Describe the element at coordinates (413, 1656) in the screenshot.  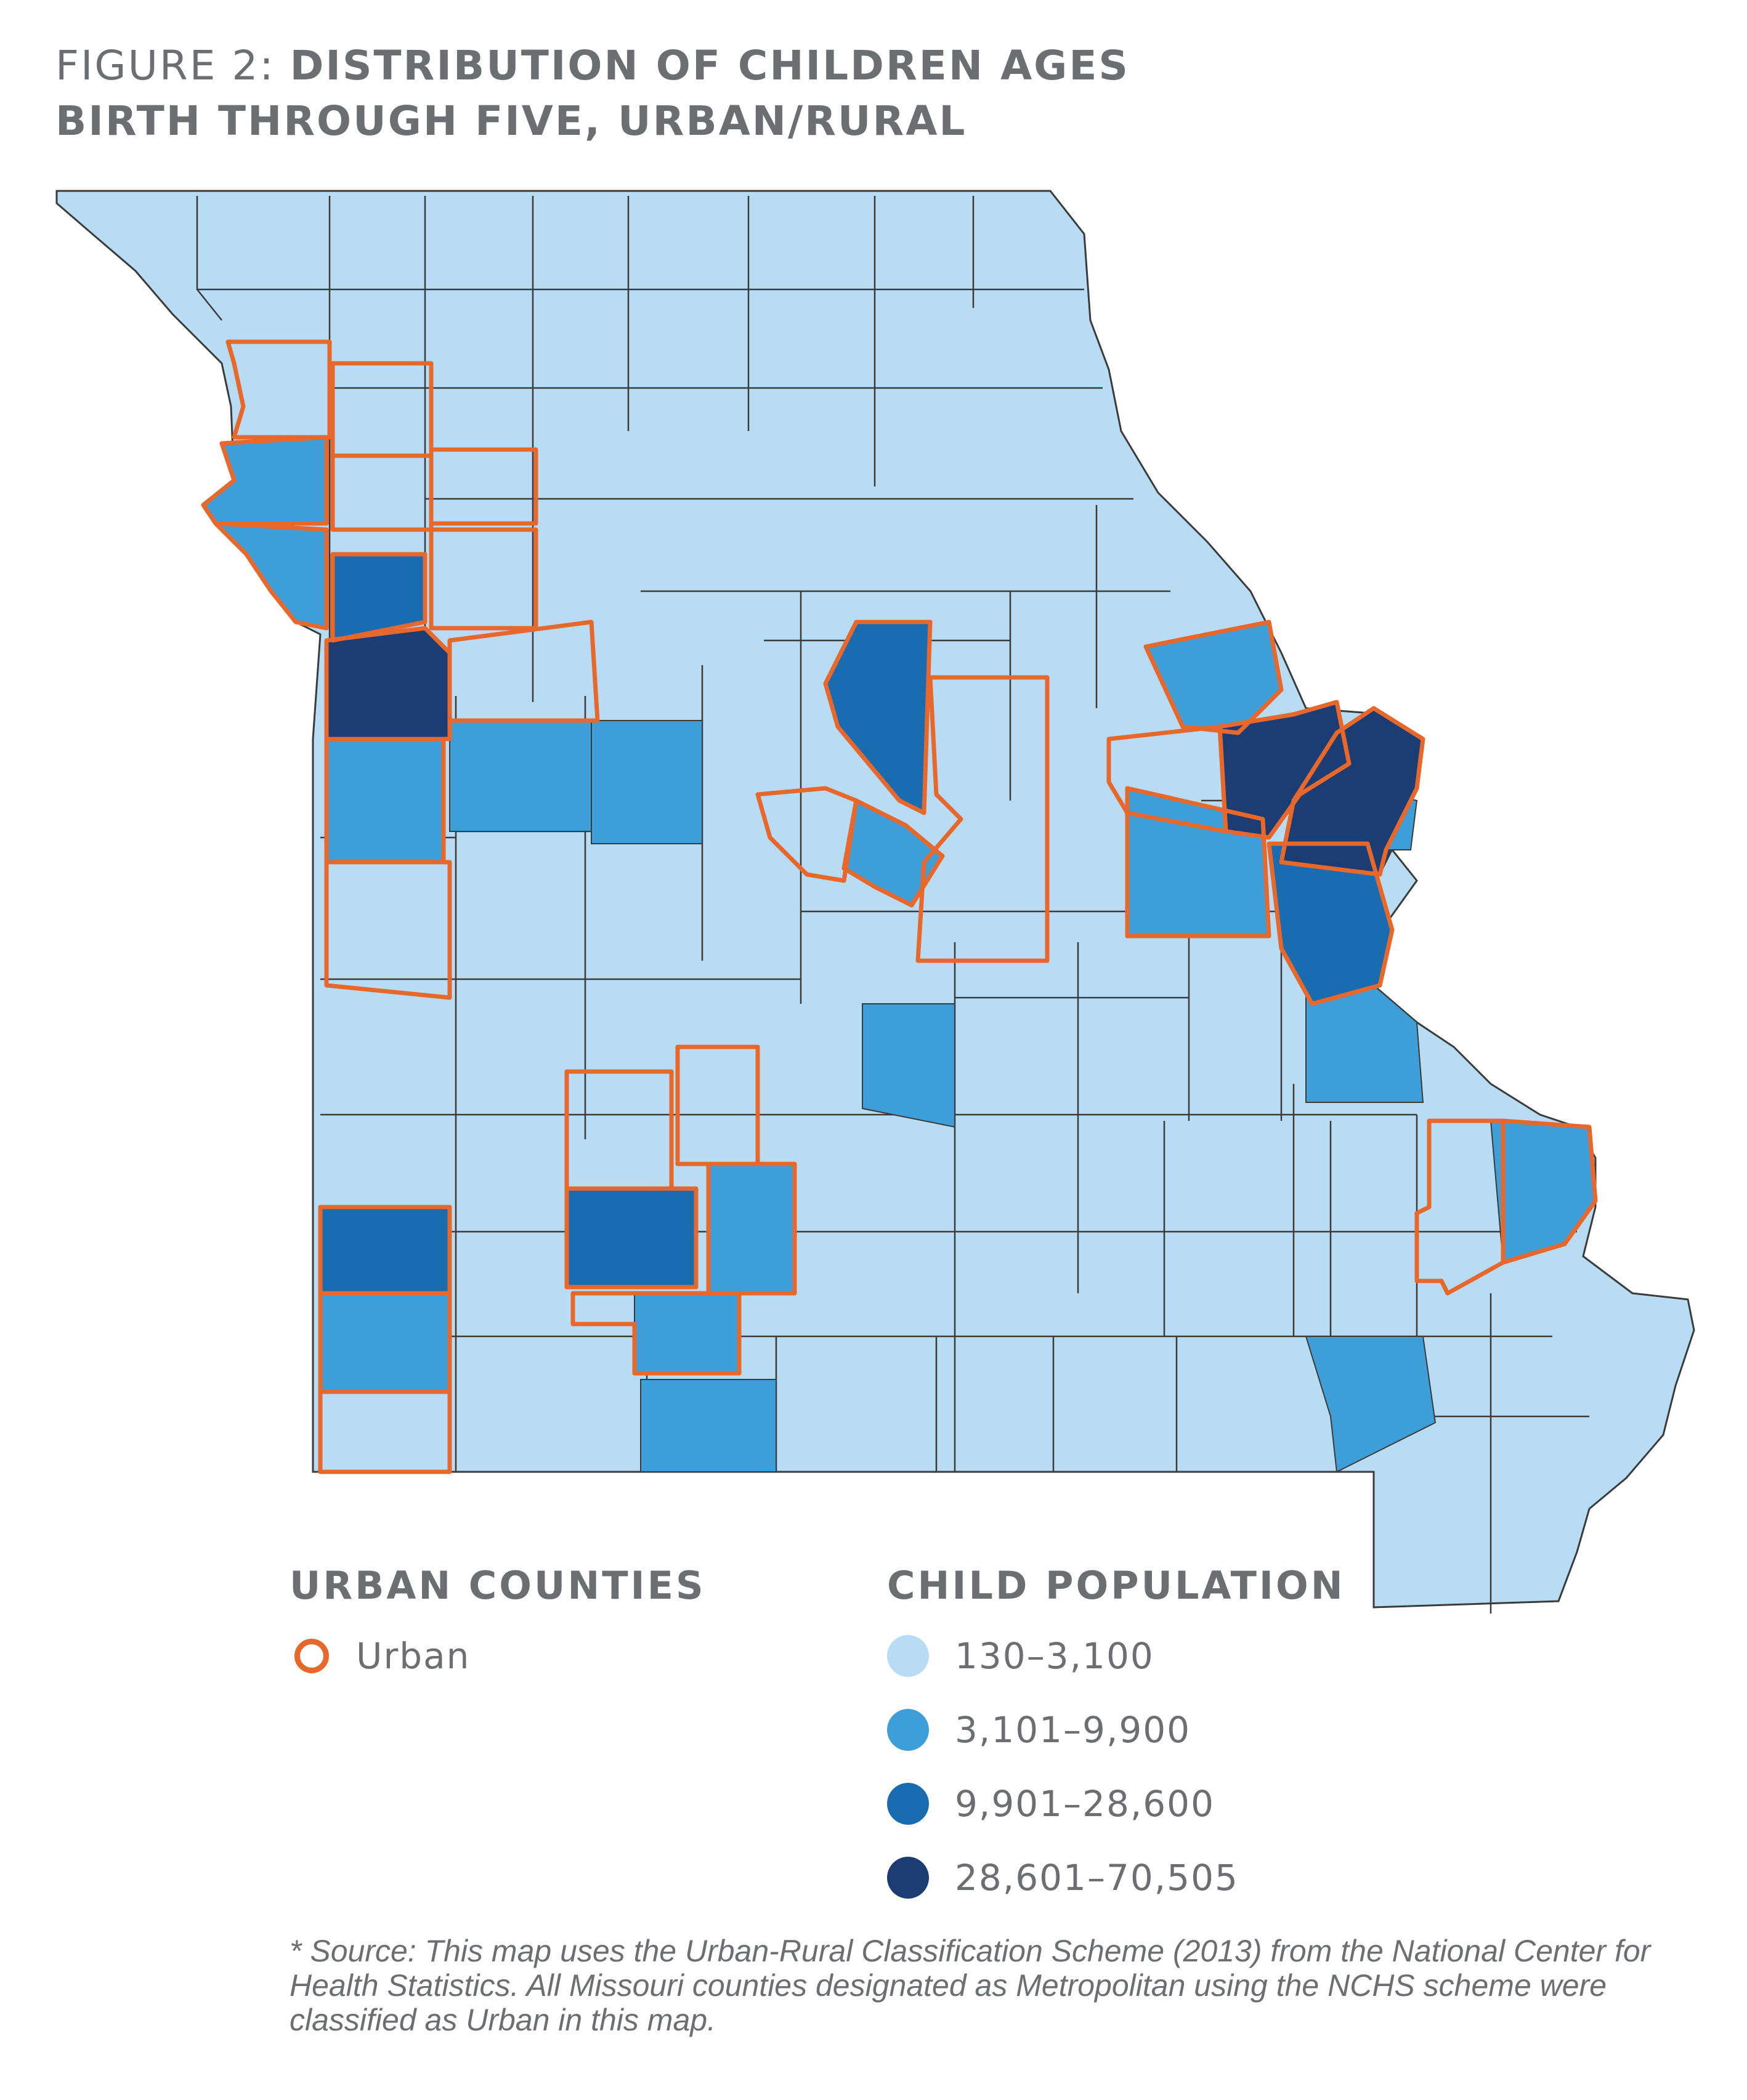
I see `urban-legend-label: Urban` at that location.